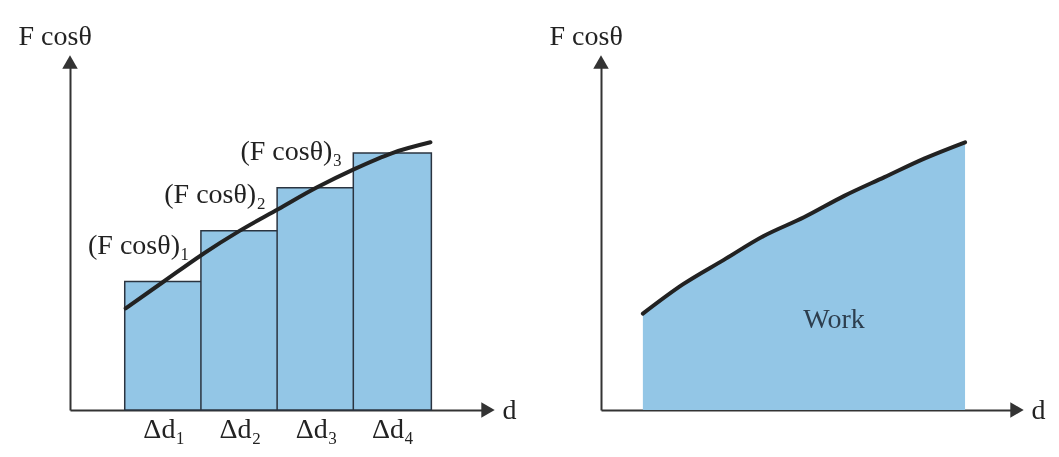 This screenshot has height=457, width=1059. Describe the element at coordinates (139, 244) in the screenshot. I see `annotation: (F cosθ)₁` at that location.